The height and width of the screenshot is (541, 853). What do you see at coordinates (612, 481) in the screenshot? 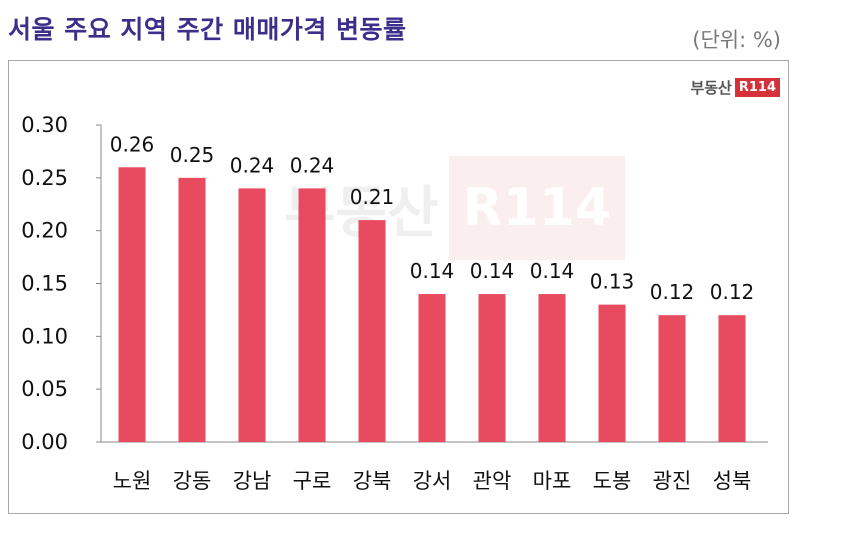
I see `x-tick-label: 도봉` at bounding box center [612, 481].